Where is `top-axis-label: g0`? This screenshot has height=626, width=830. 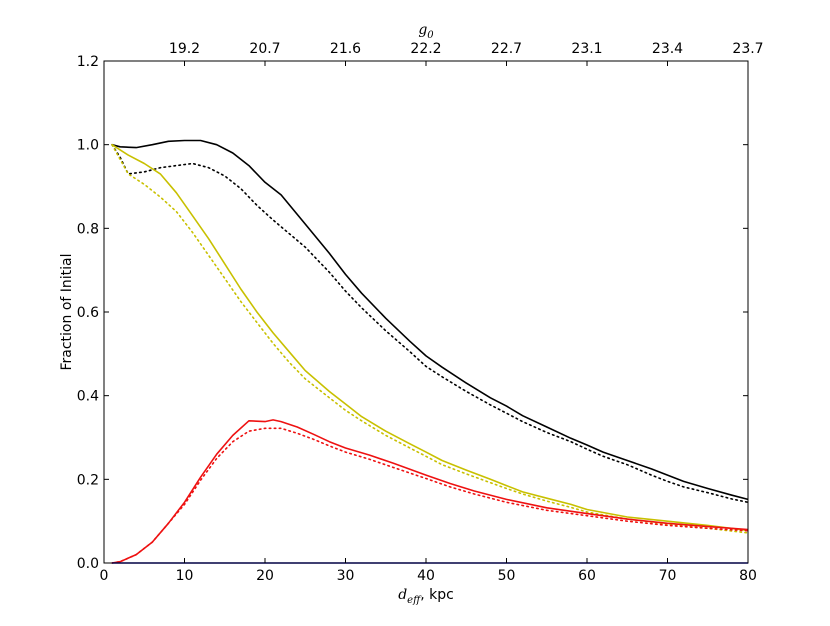
top-axis-label: g0 is located at coordinates (426, 31).